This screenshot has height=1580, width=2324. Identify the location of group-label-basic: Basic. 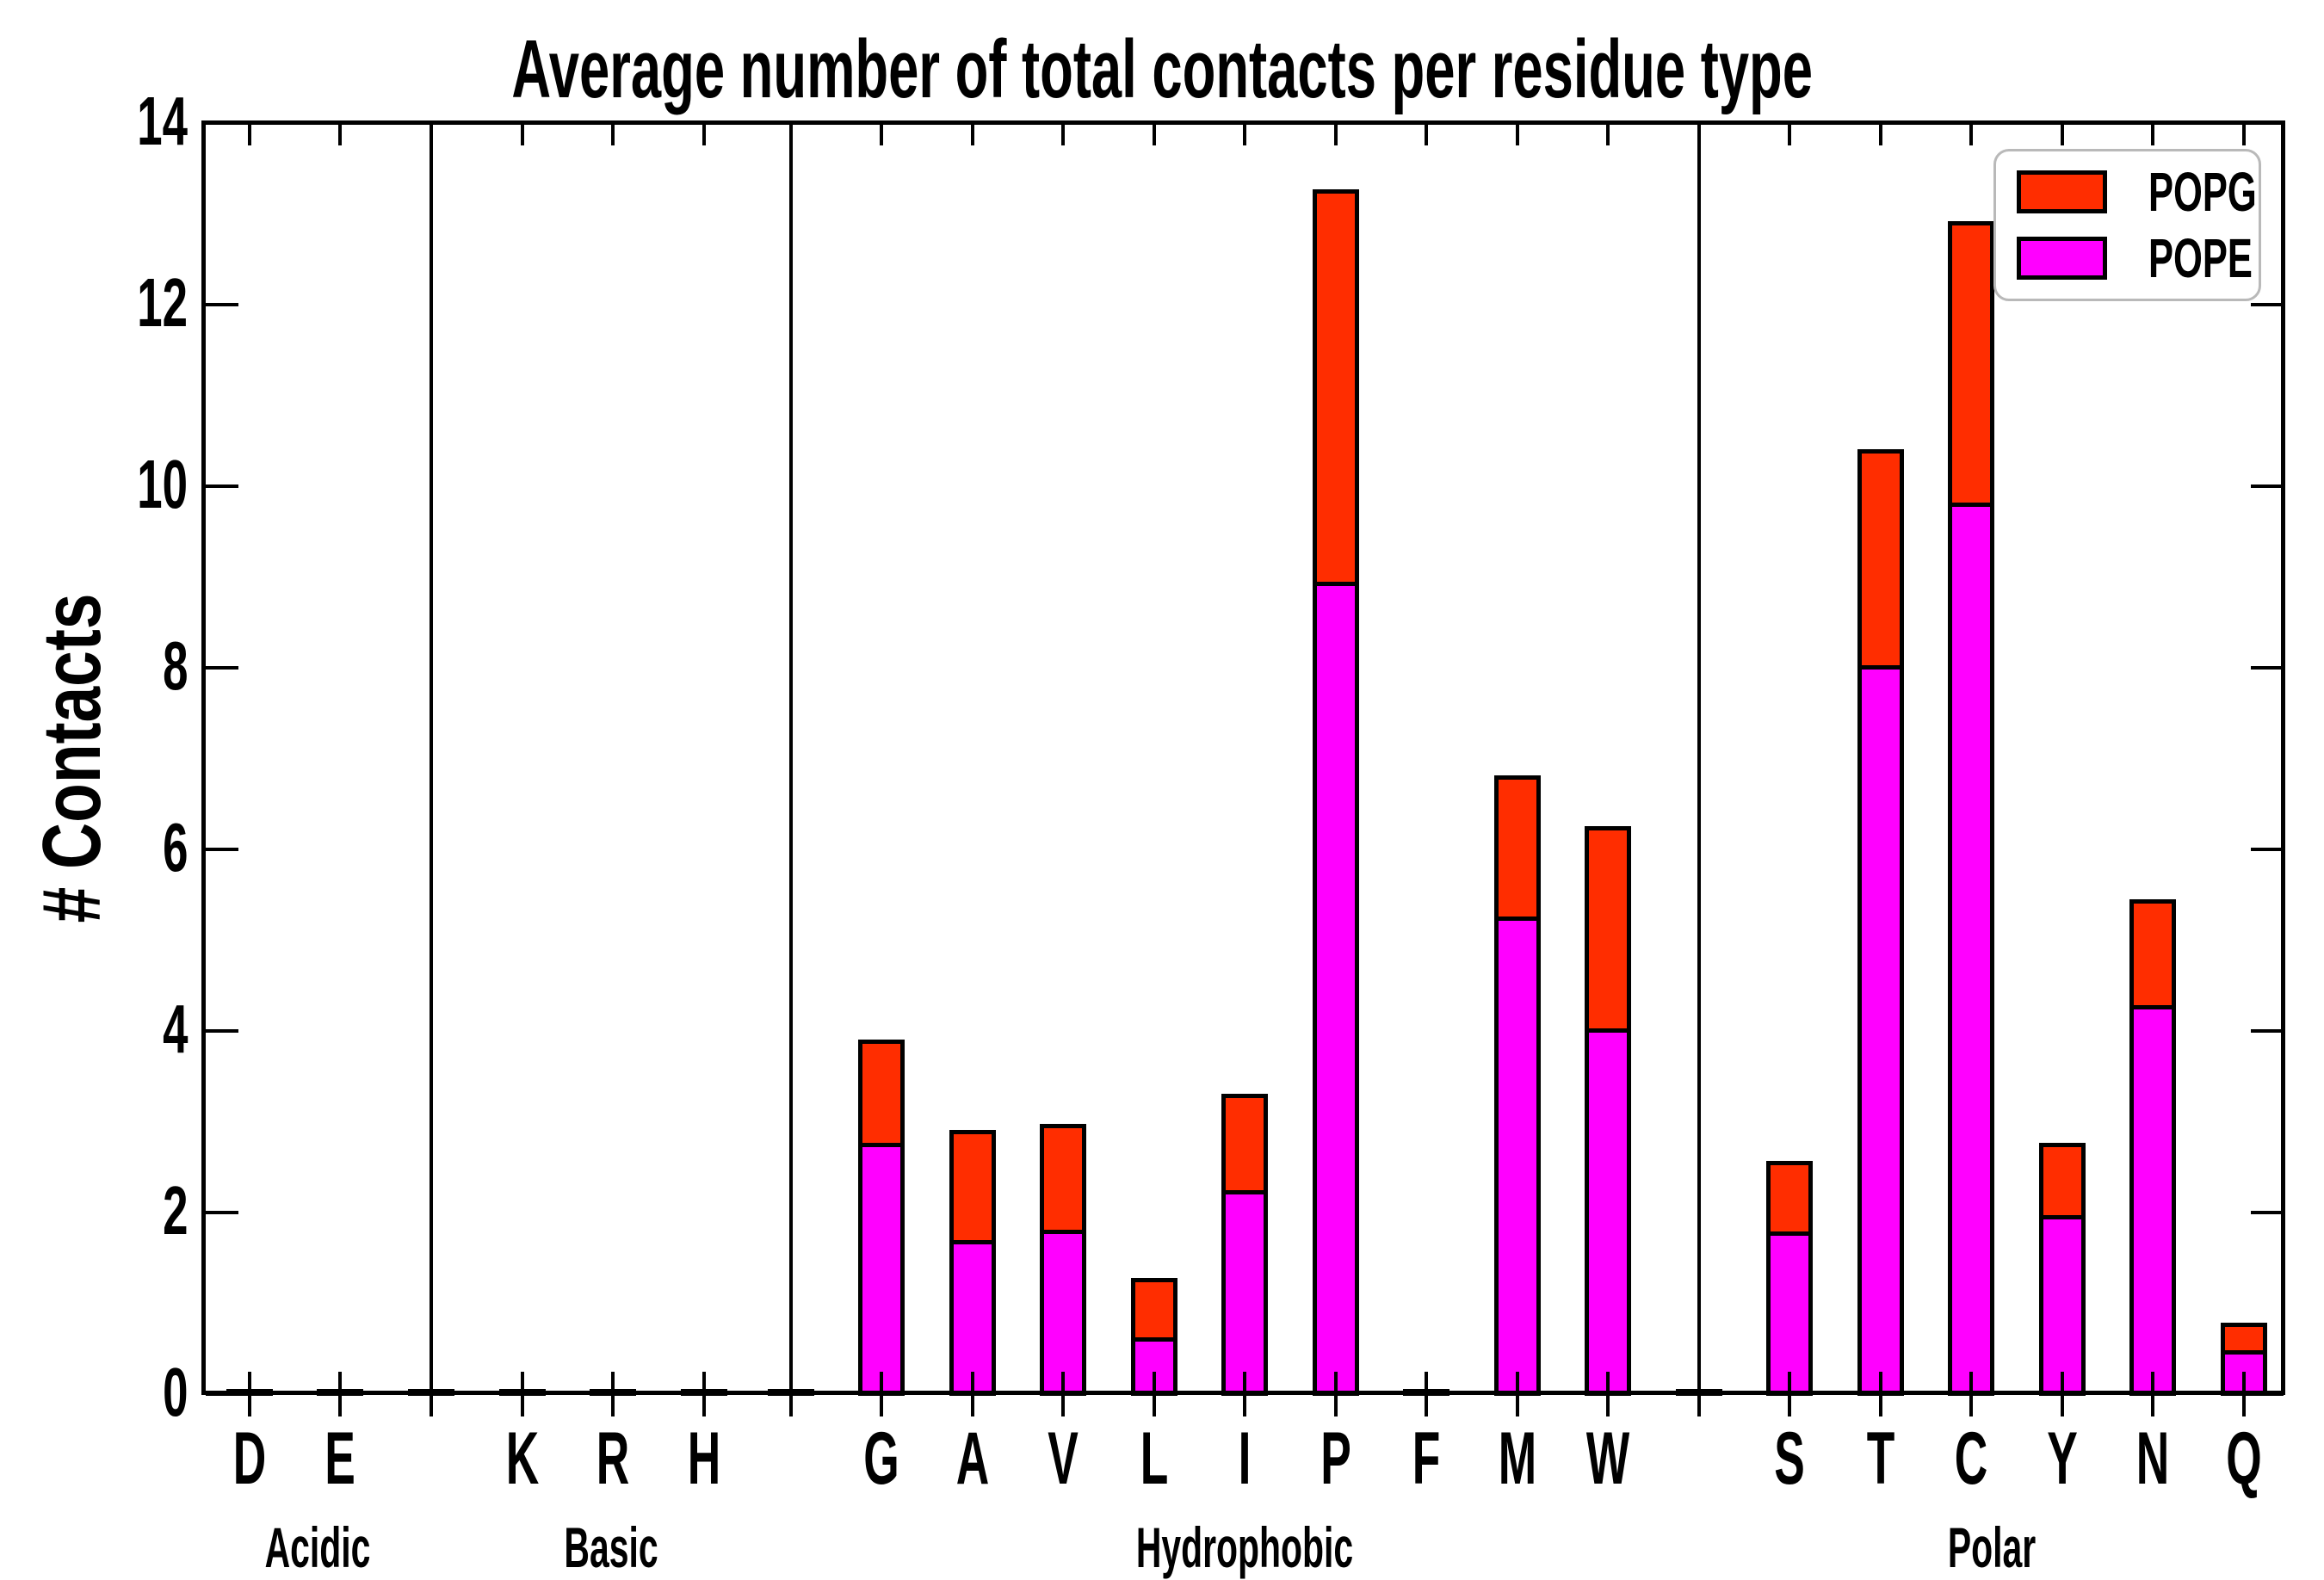
(611, 1547).